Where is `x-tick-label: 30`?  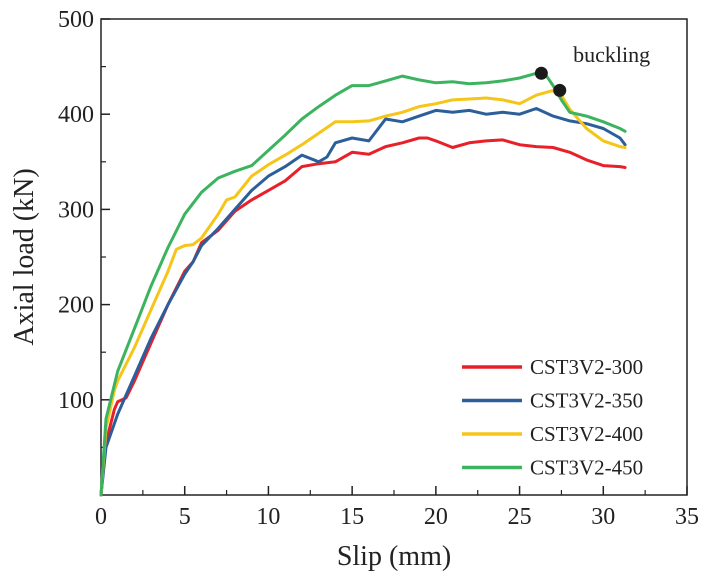 x-tick-label: 30 is located at coordinates (603, 517).